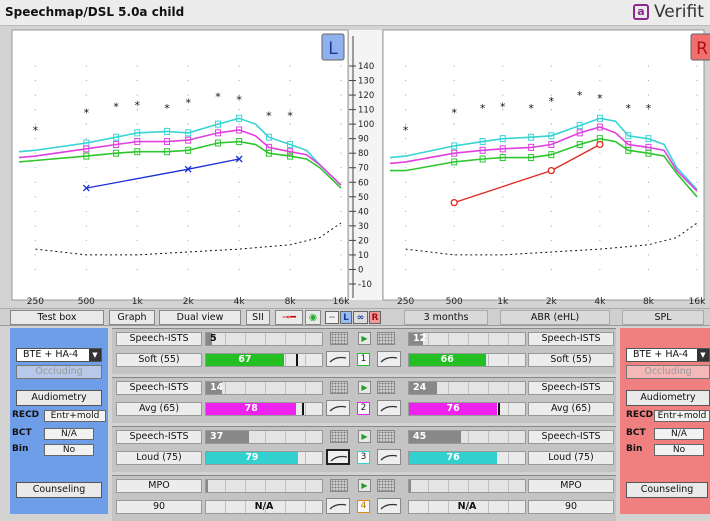  Describe the element at coordinates (258, 317) in the screenshot. I see `sii-button: SII` at that location.